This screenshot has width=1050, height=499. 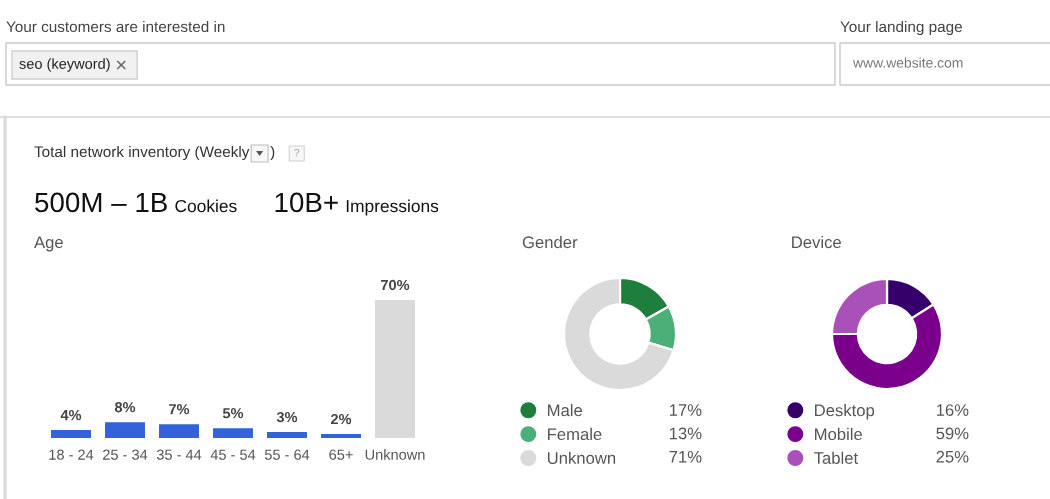 I want to click on x-tick-label: 35 - 44, so click(x=179, y=454).